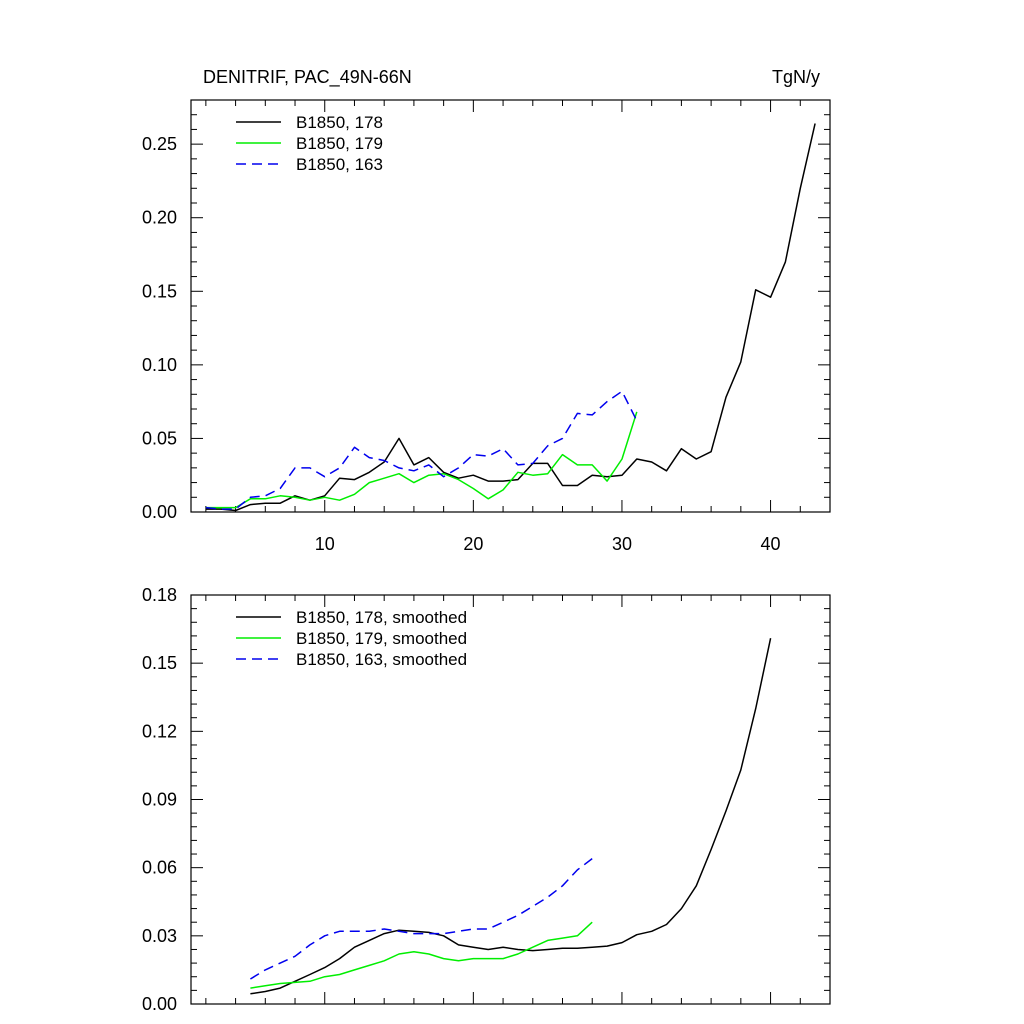 This screenshot has width=1024, height=1024. Describe the element at coordinates (307, 77) in the screenshot. I see `chart-title: DENITRIF, PAC_49N-66N` at that location.